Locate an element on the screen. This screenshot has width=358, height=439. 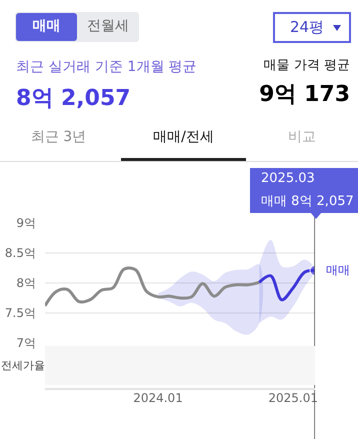
line-series is located at coordinates (153, 287).